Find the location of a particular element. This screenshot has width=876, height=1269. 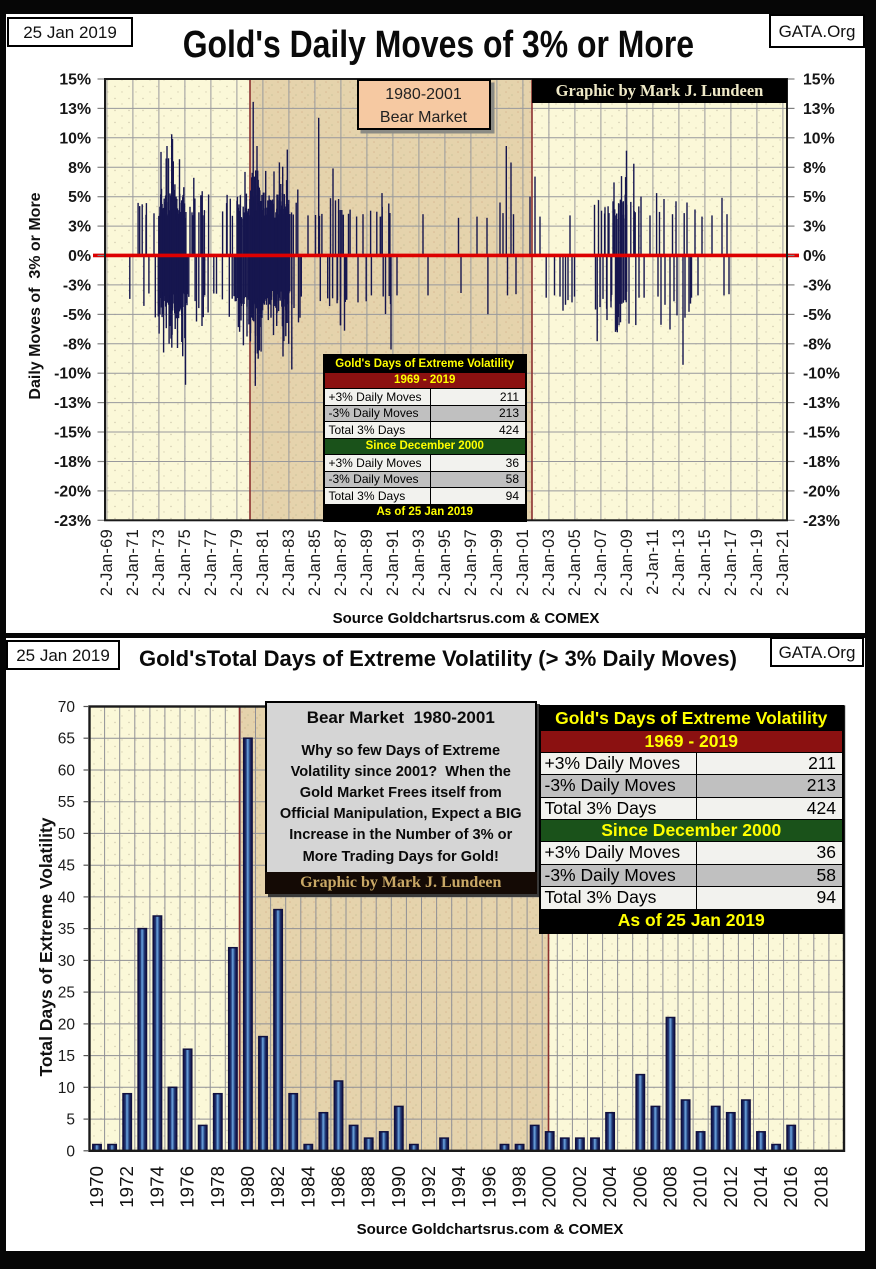

svg-text: 2012 is located at coordinates (730, 1187).